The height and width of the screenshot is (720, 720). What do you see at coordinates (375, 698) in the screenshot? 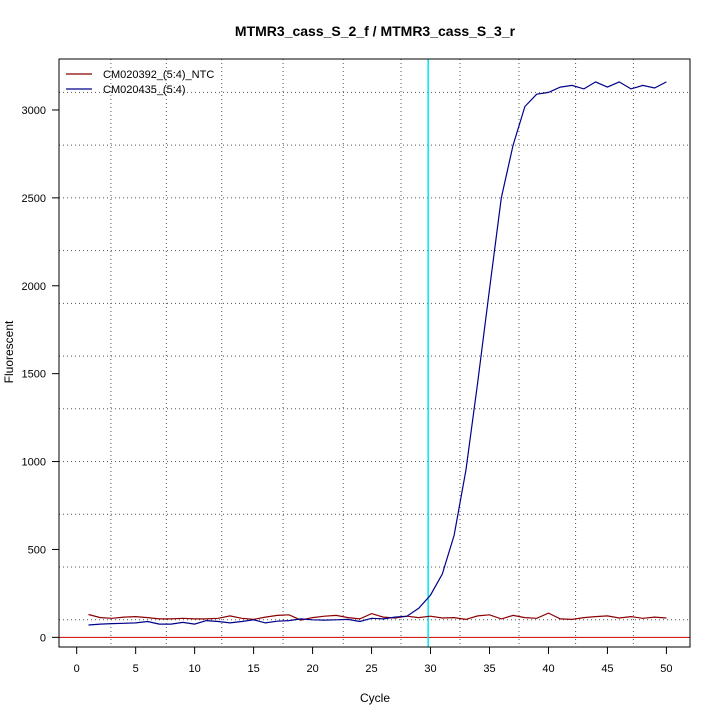
I see `x-axis-label: Cycle` at bounding box center [375, 698].